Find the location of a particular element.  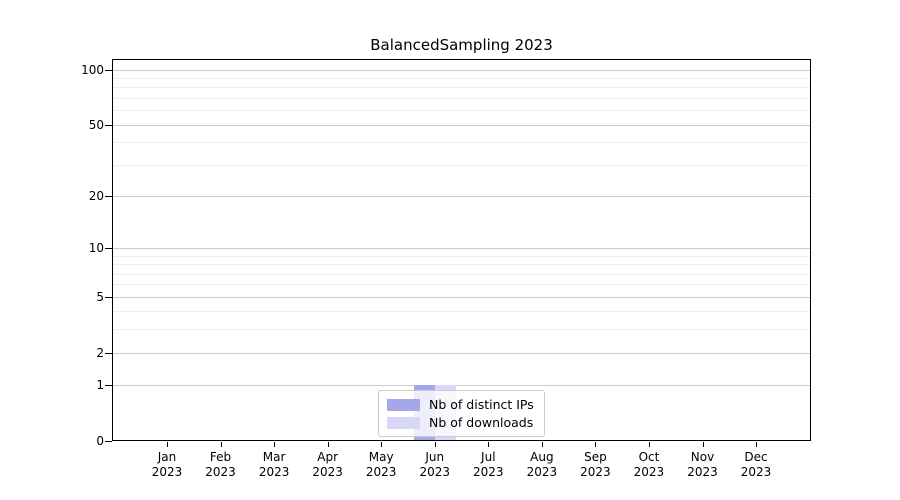

legend-item: Nb of distinct IPs is located at coordinates (461, 405).